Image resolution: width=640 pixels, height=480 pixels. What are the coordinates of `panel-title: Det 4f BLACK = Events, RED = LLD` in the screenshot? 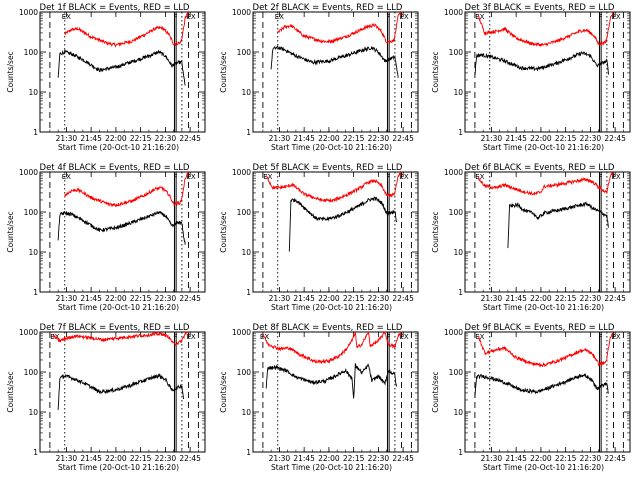 It's located at (115, 168).